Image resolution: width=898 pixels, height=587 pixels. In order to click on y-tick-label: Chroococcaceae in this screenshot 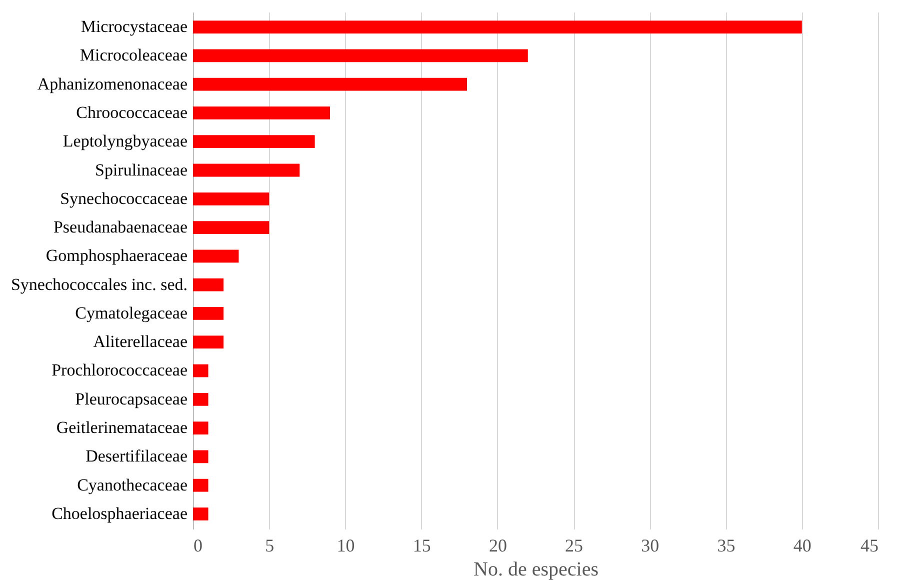, I will do `click(132, 112)`.